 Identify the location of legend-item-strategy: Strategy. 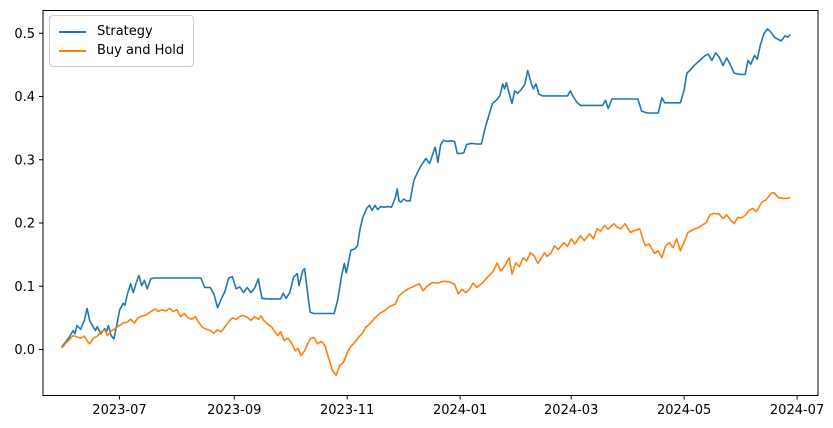
(121, 31).